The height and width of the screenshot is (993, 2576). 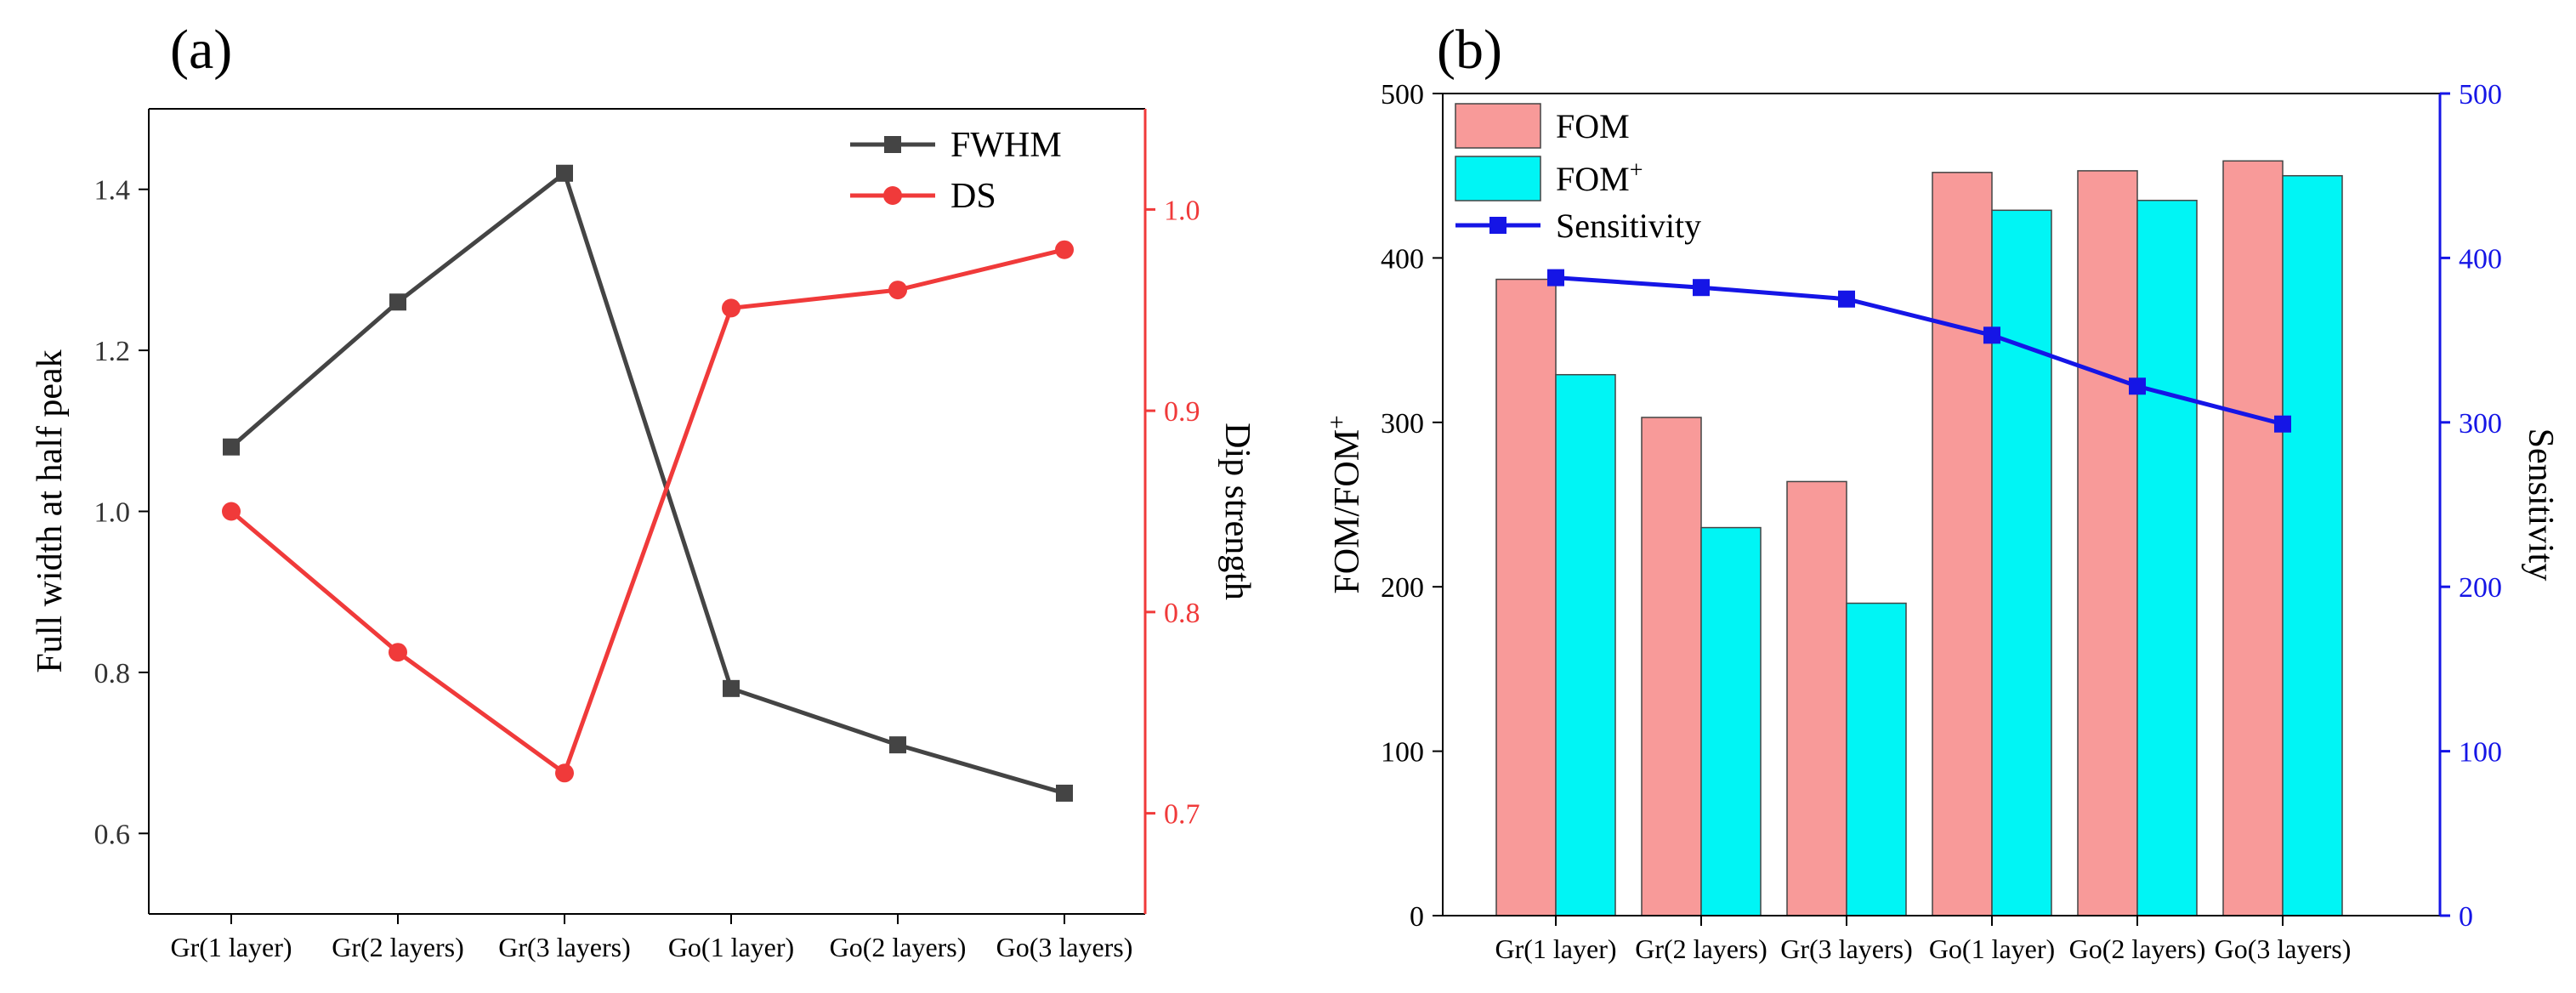 I want to click on y2-tick-label-b: 200, so click(x=2481, y=588).